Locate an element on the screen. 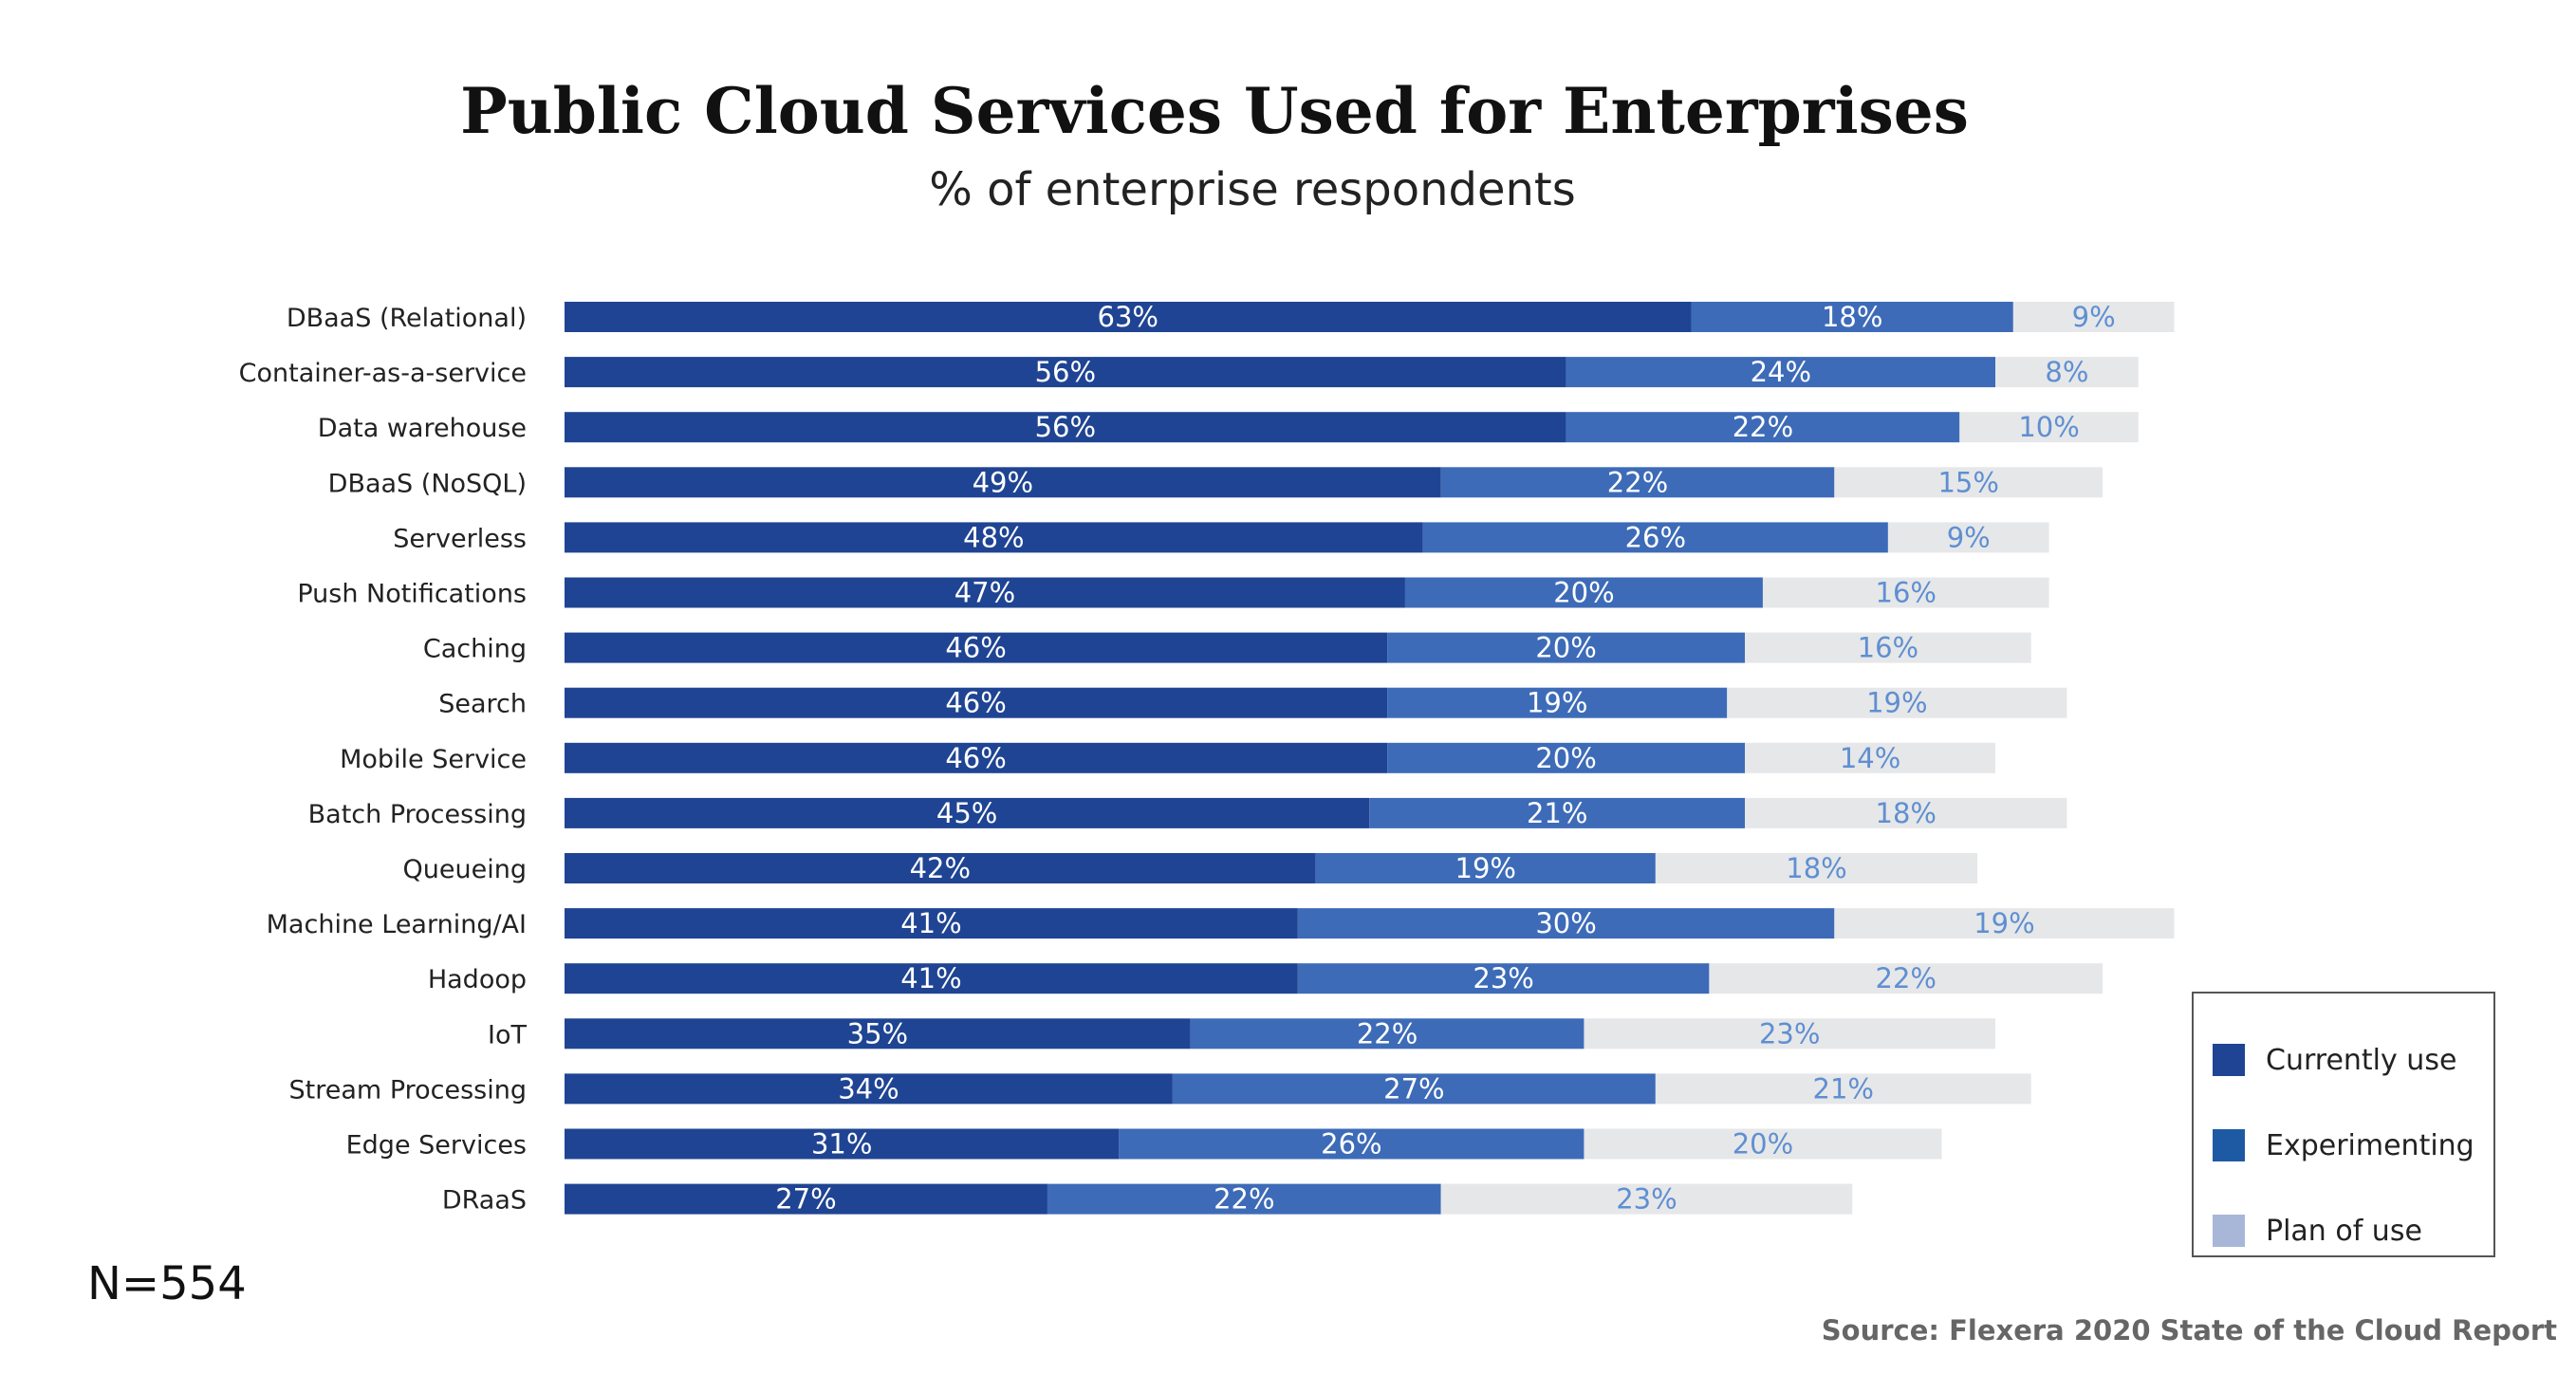 This screenshot has width=2576, height=1393. value-label-plan-of-use-container-as-a-service: 8% is located at coordinates (2066, 372).